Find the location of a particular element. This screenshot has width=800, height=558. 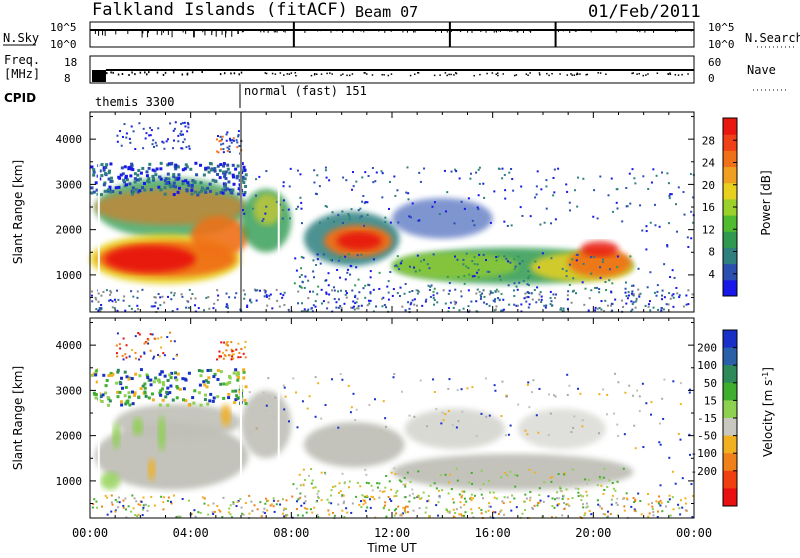

power-echo is located at coordinates (171, 207).